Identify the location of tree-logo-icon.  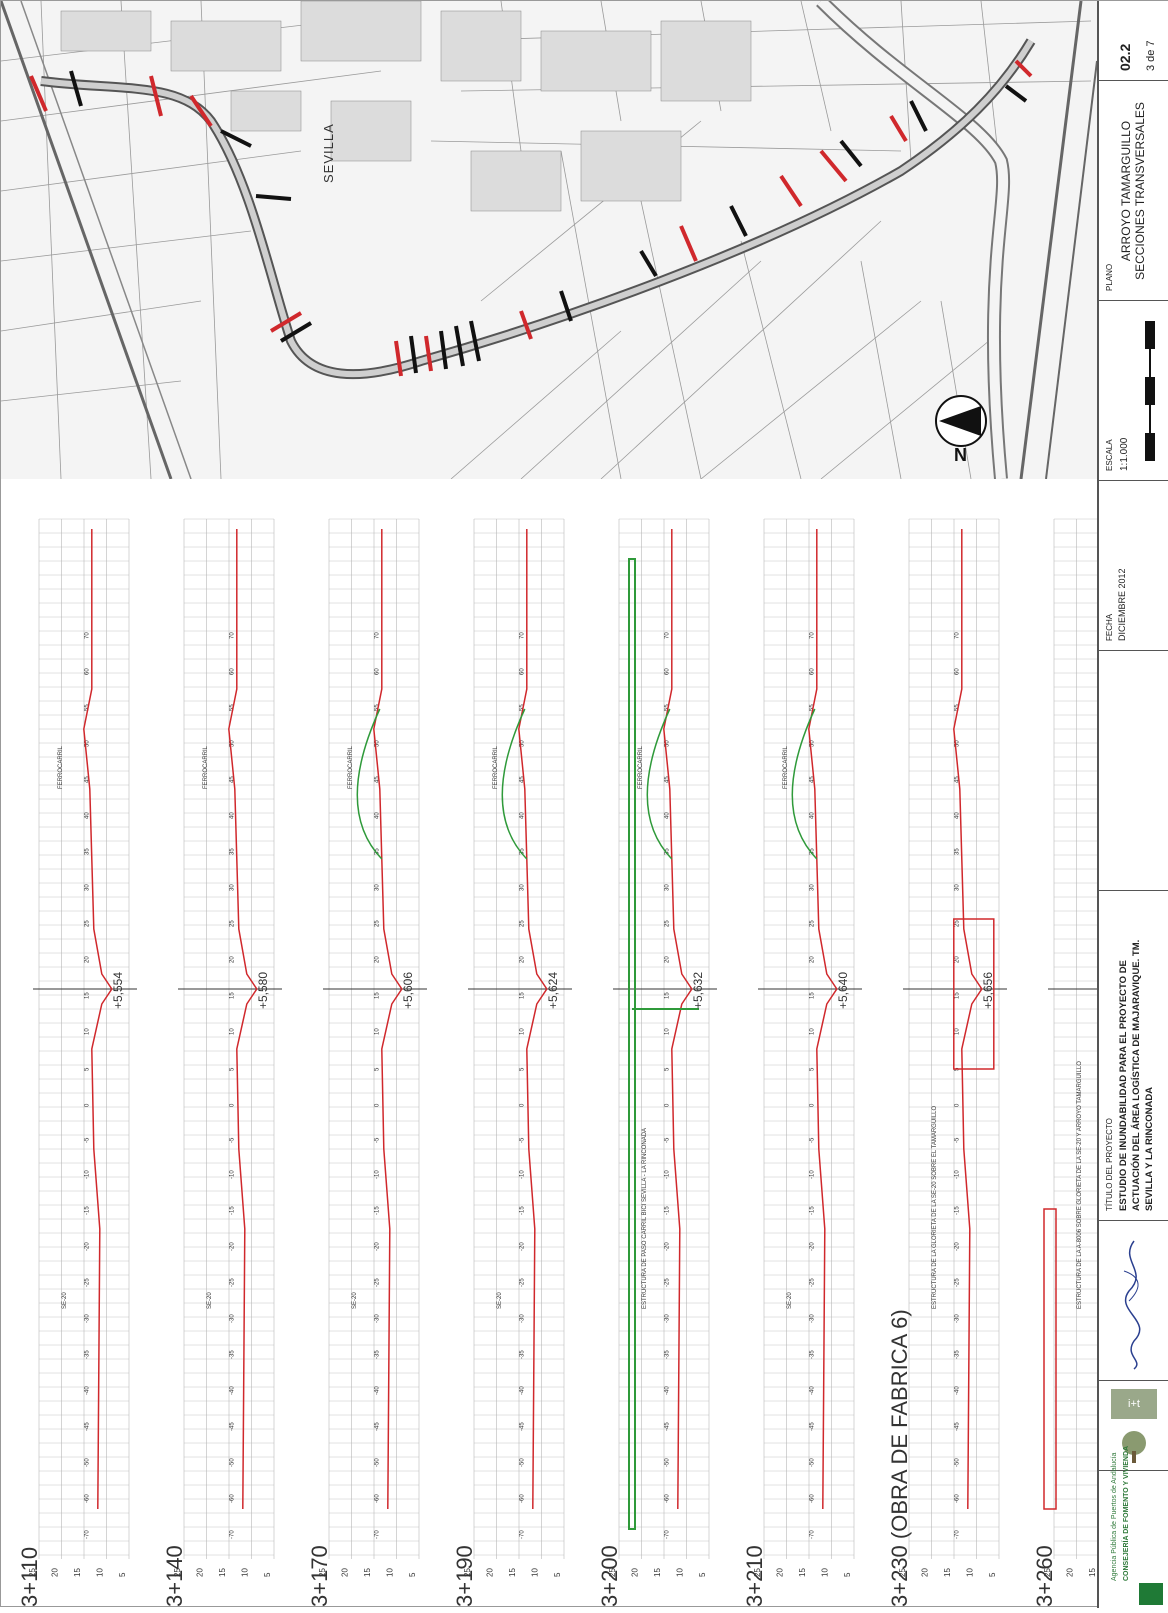
(1134, 1447).